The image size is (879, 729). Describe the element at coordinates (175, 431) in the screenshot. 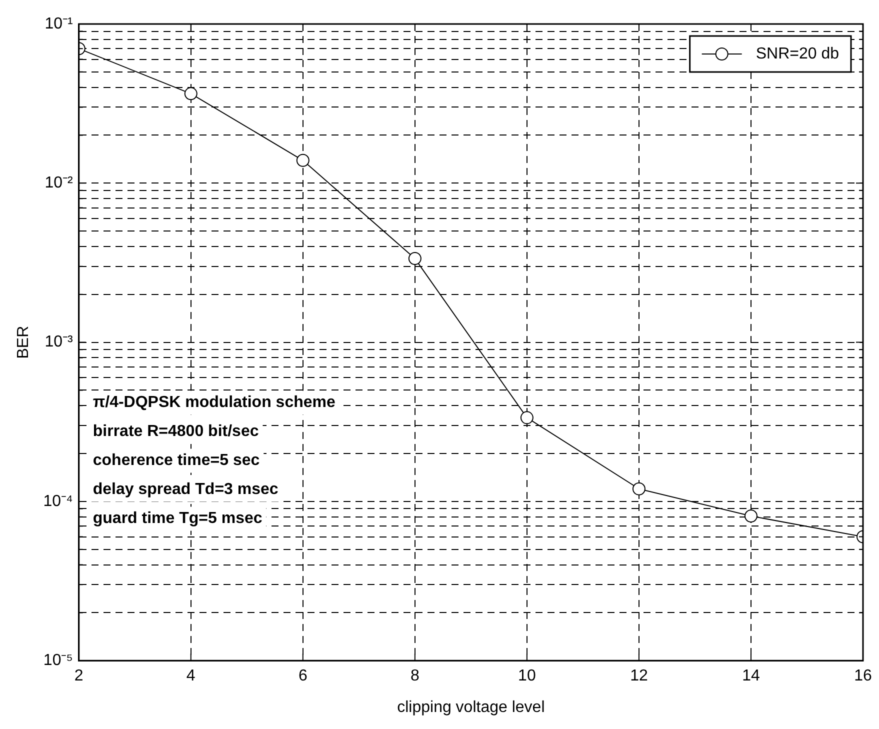

I see `annotation: birrate R=4800 bit/sec` at that location.